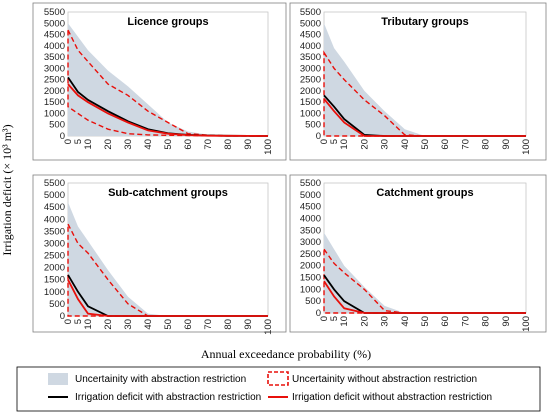 This screenshot has width=550, height=415. Describe the element at coordinates (7, 189) in the screenshot. I see `y-axis-label: Irrigation deficit (× 10³ m³)` at that location.